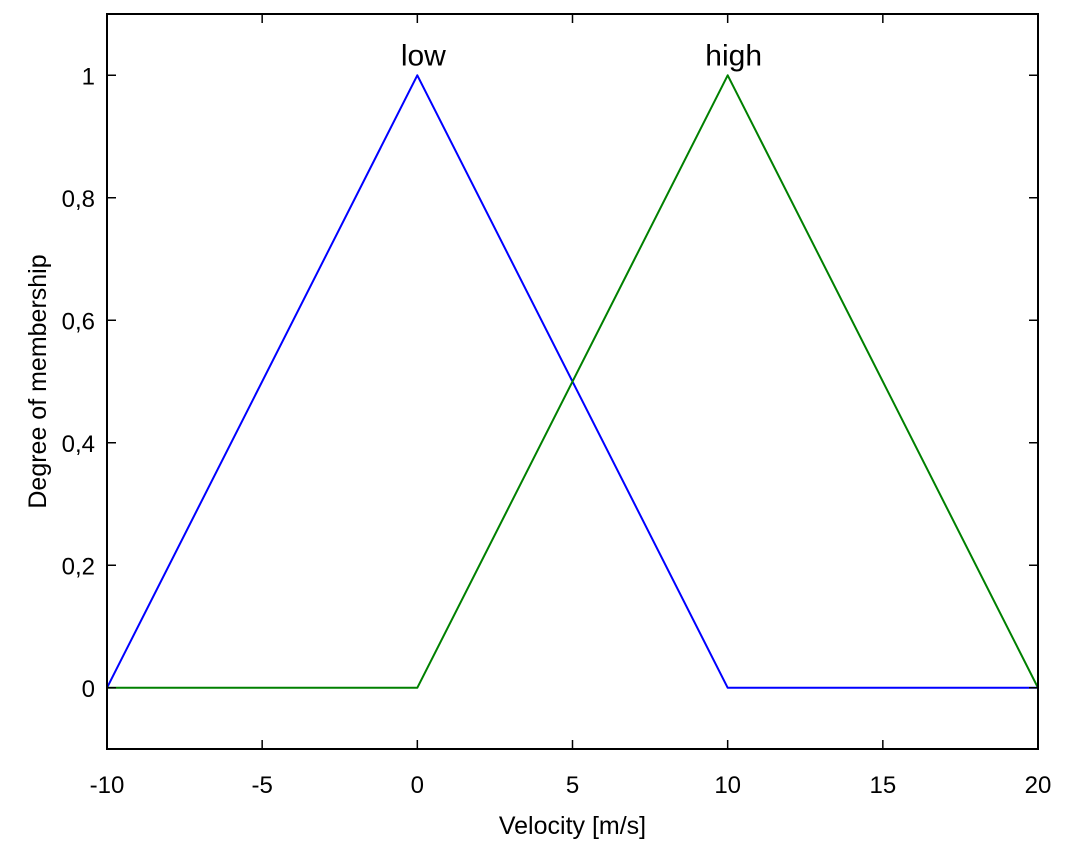 The image size is (1068, 842). Describe the element at coordinates (88, 689) in the screenshot. I see `y-tick-label: 0` at that location.